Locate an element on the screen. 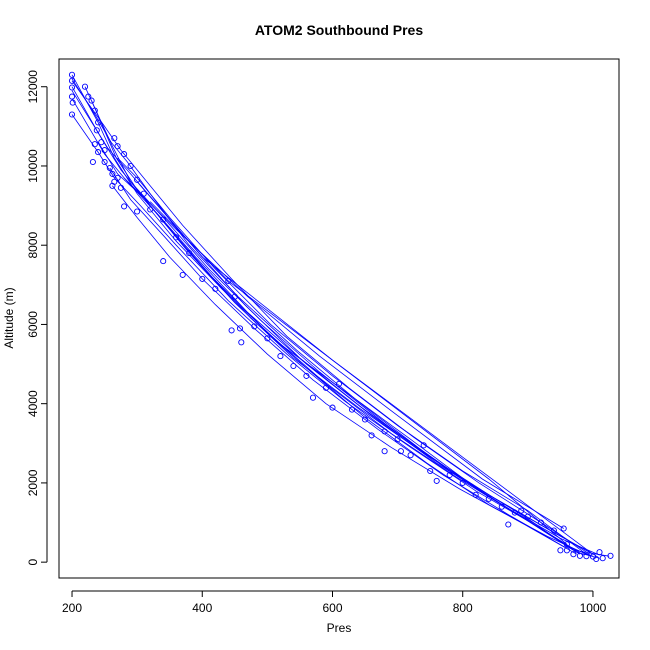  x-tick-label: 400 is located at coordinates (202, 608).